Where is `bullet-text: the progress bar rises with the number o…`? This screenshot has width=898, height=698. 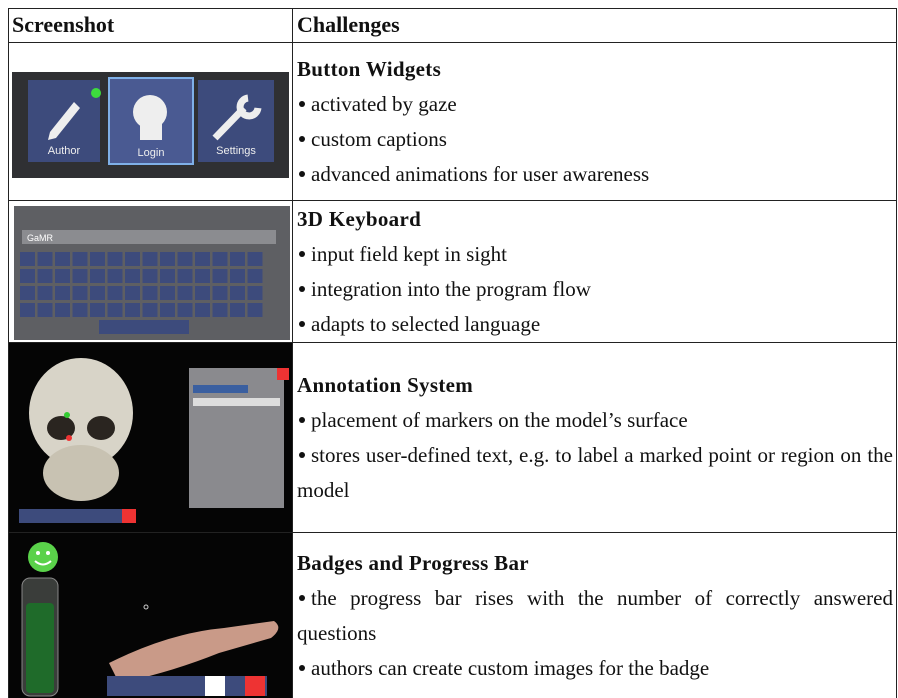 bullet-text: the progress bar rises with the number o… is located at coordinates (595, 615).